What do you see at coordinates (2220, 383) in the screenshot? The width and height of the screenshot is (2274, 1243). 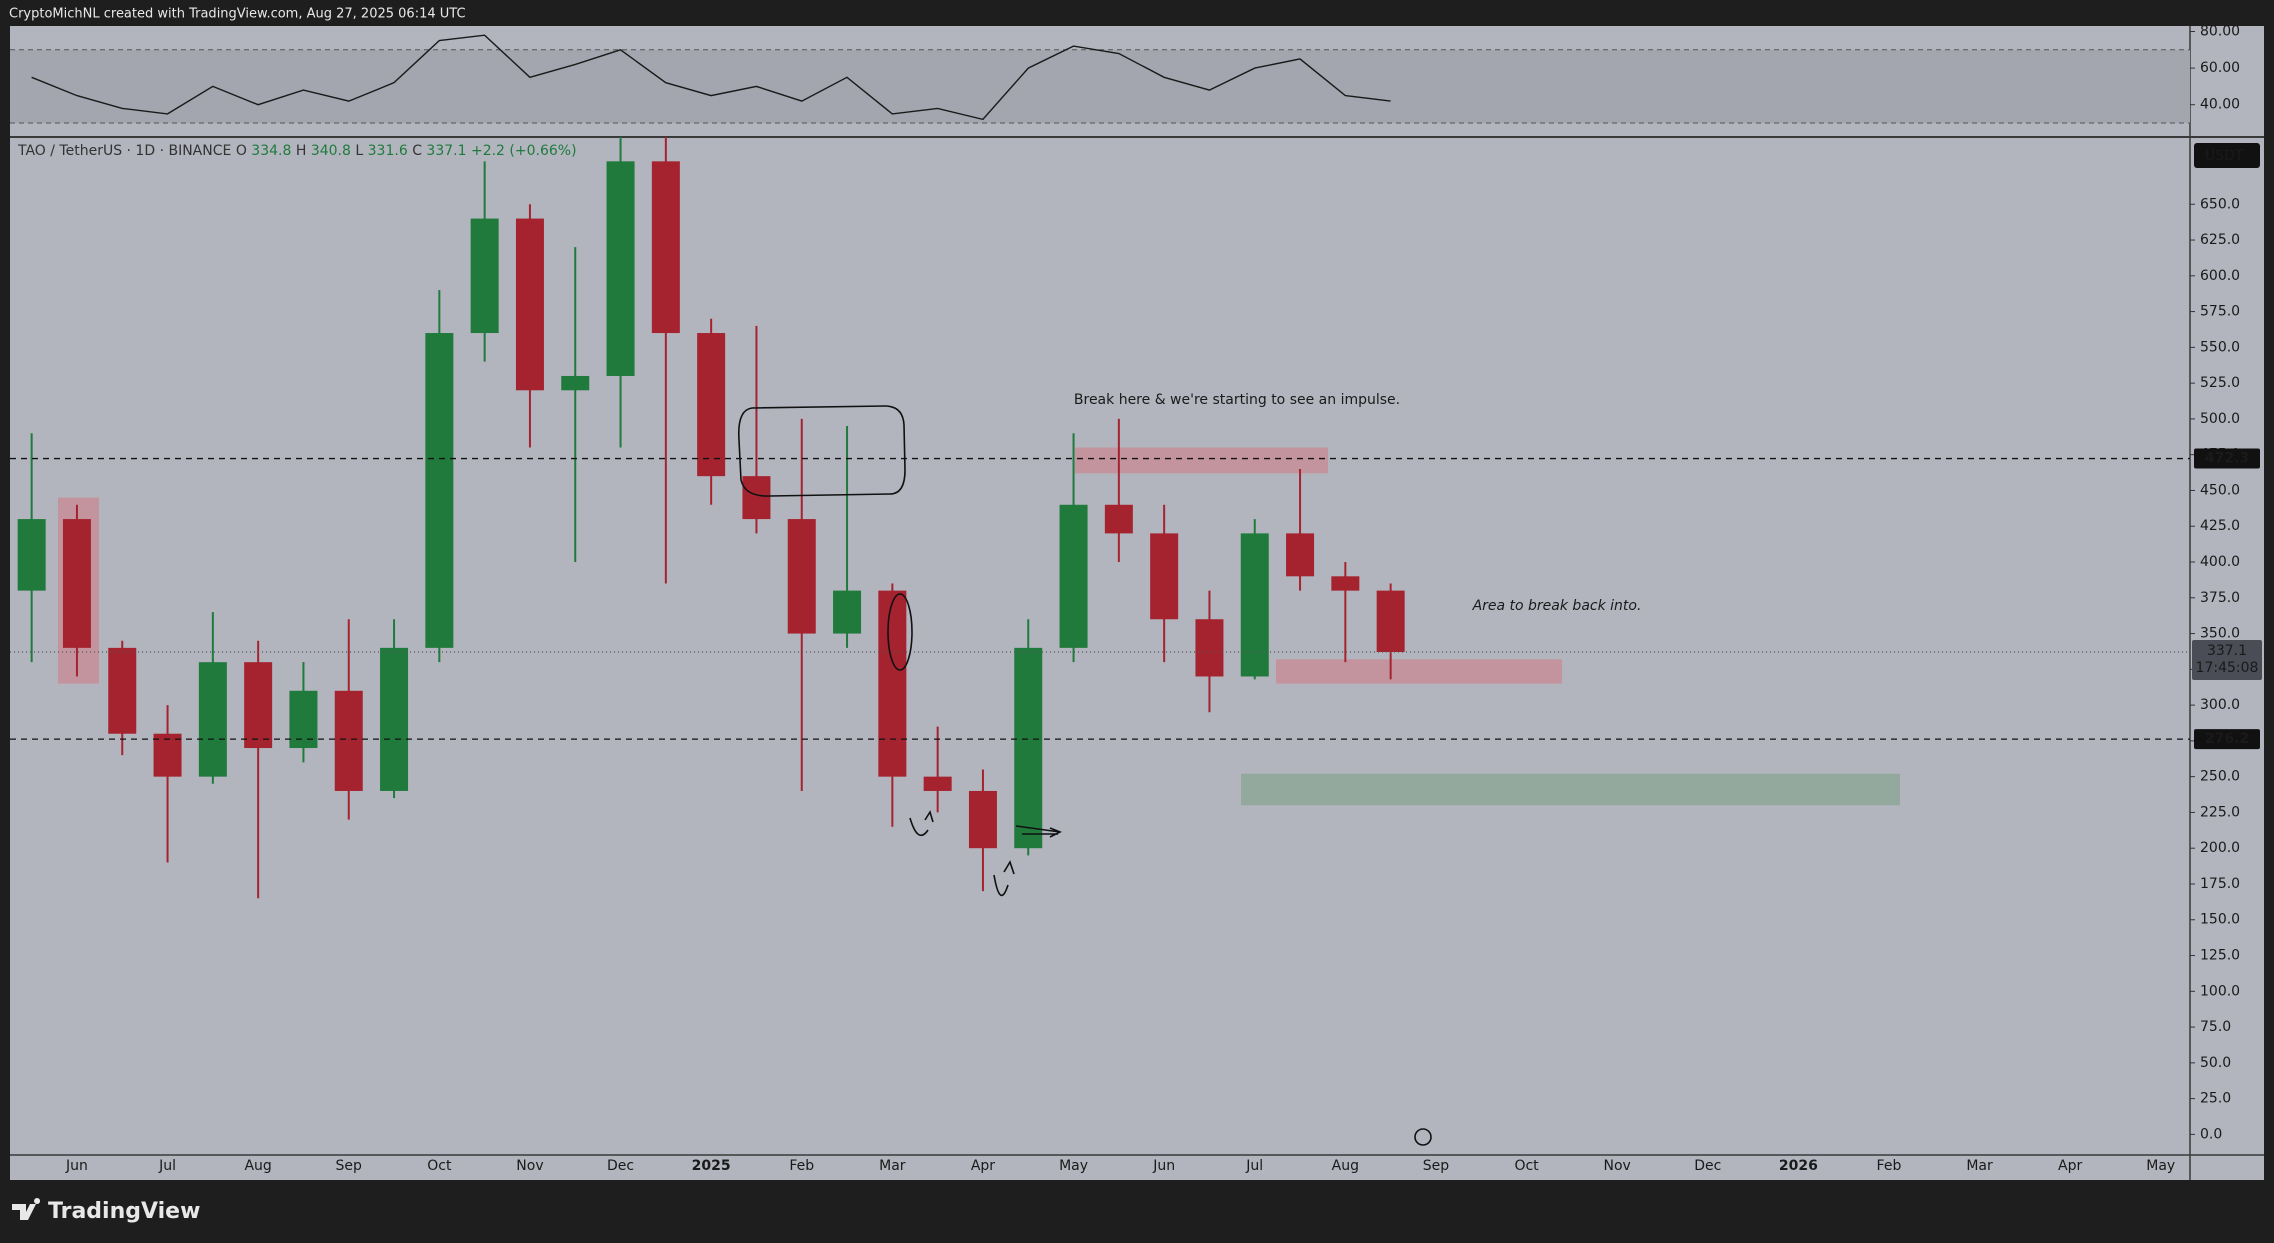 I see `price-tick-label: 525.0` at bounding box center [2220, 383].